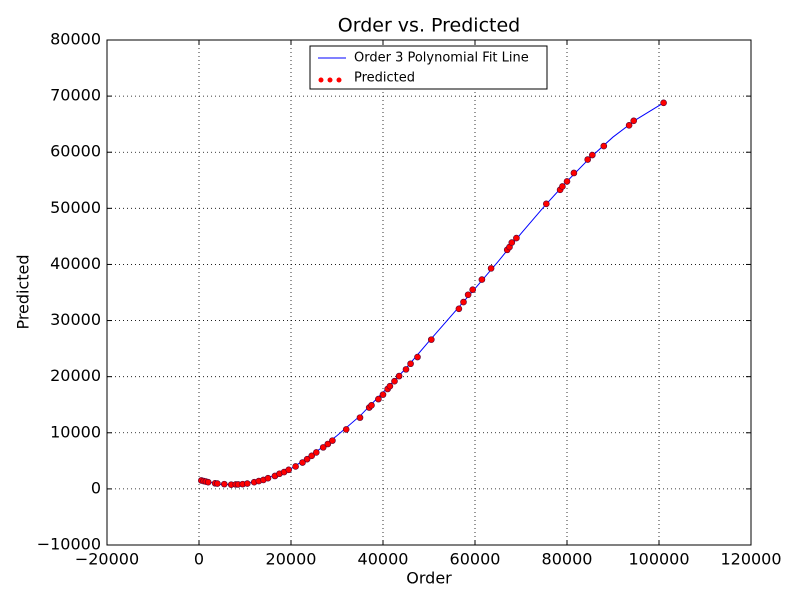 Image resolution: width=800 pixels, height=600 pixels. Describe the element at coordinates (384, 78) in the screenshot. I see `legend-label: Predicted` at that location.